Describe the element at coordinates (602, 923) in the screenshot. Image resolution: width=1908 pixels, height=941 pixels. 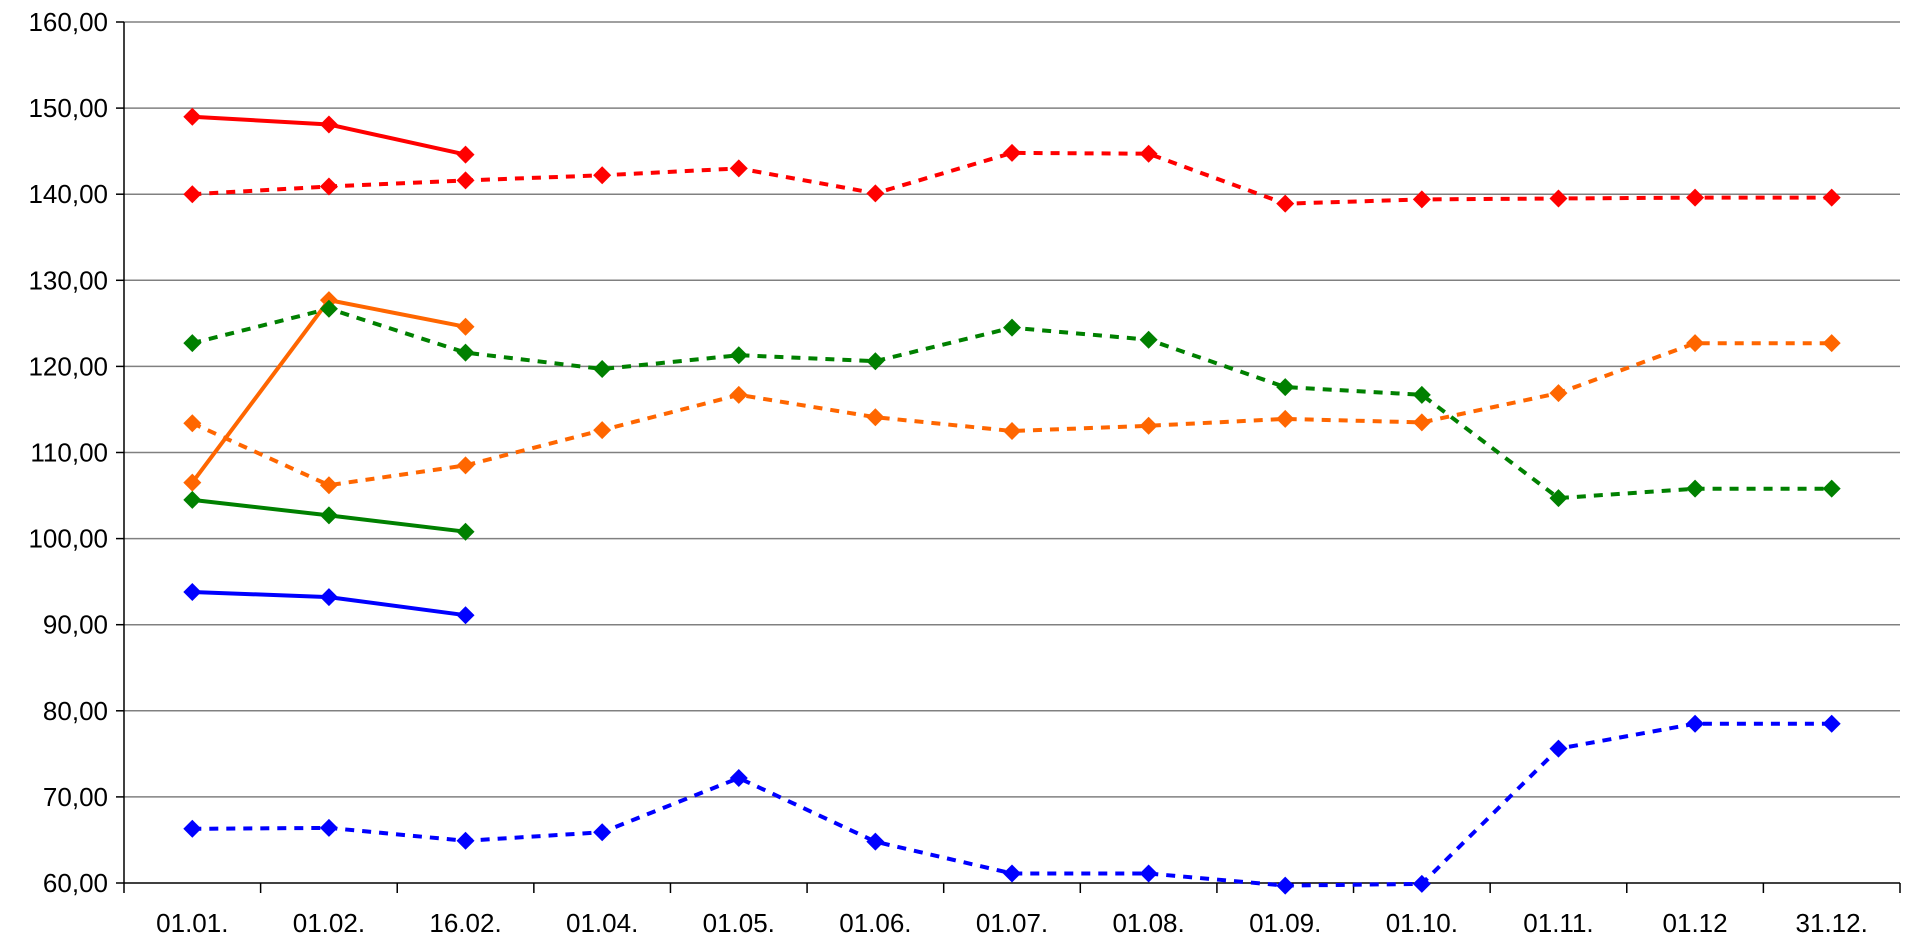
I see `x-tick-label: 01.04.` at that location.